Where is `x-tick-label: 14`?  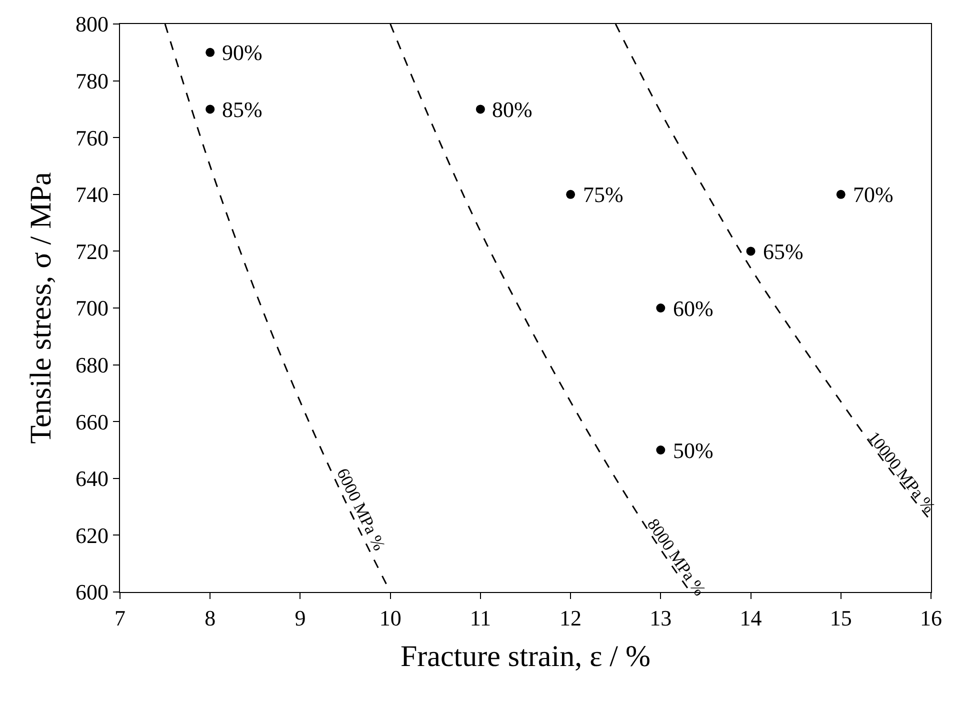 x-tick-label: 14 is located at coordinates (751, 618).